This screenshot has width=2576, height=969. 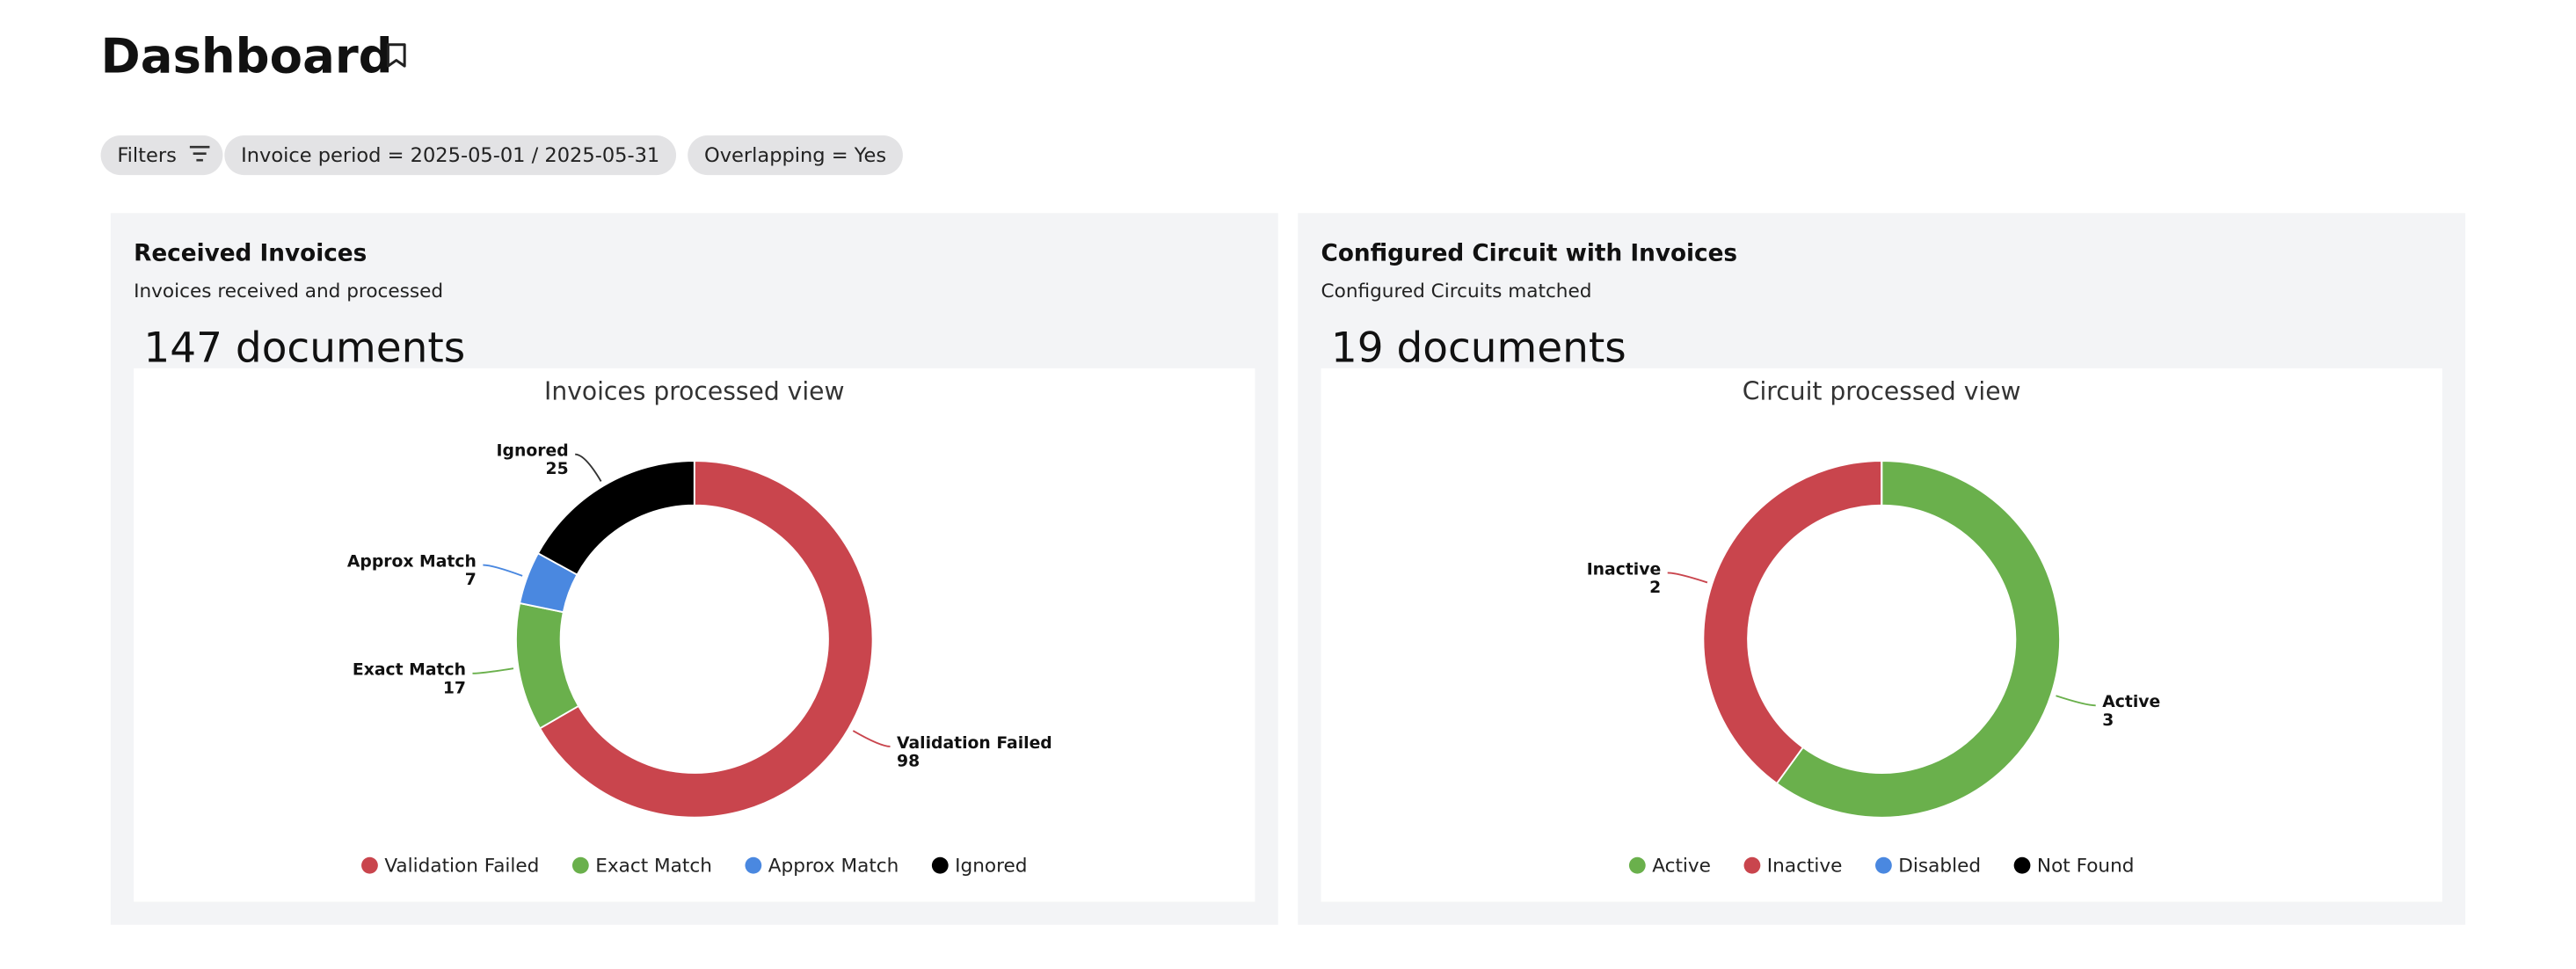 I want to click on legend: Active Inactive Disabled Not Found, so click(x=1882, y=867).